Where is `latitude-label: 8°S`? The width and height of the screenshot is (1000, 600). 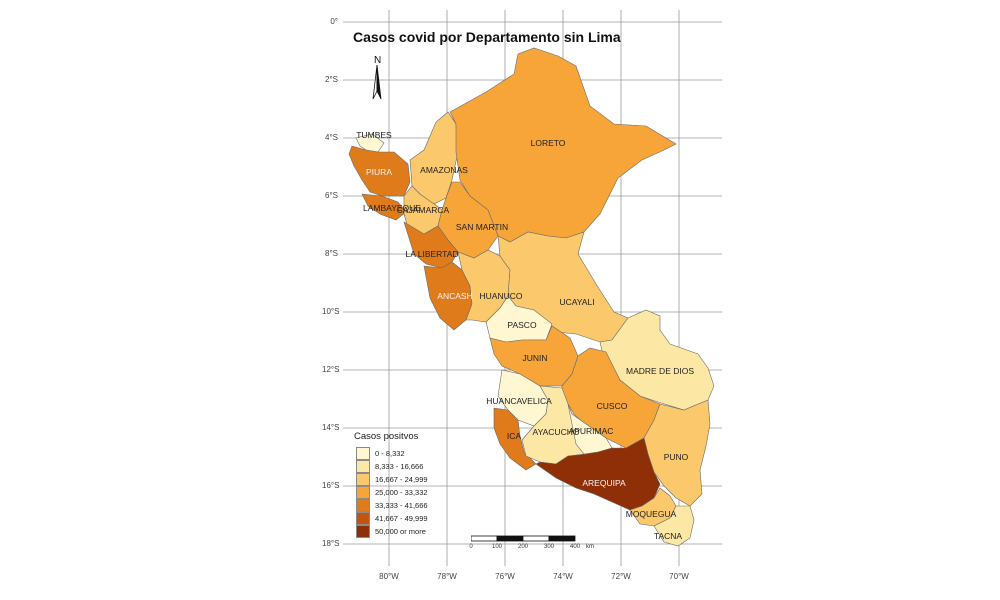
latitude-label: 8°S is located at coordinates (331, 253).